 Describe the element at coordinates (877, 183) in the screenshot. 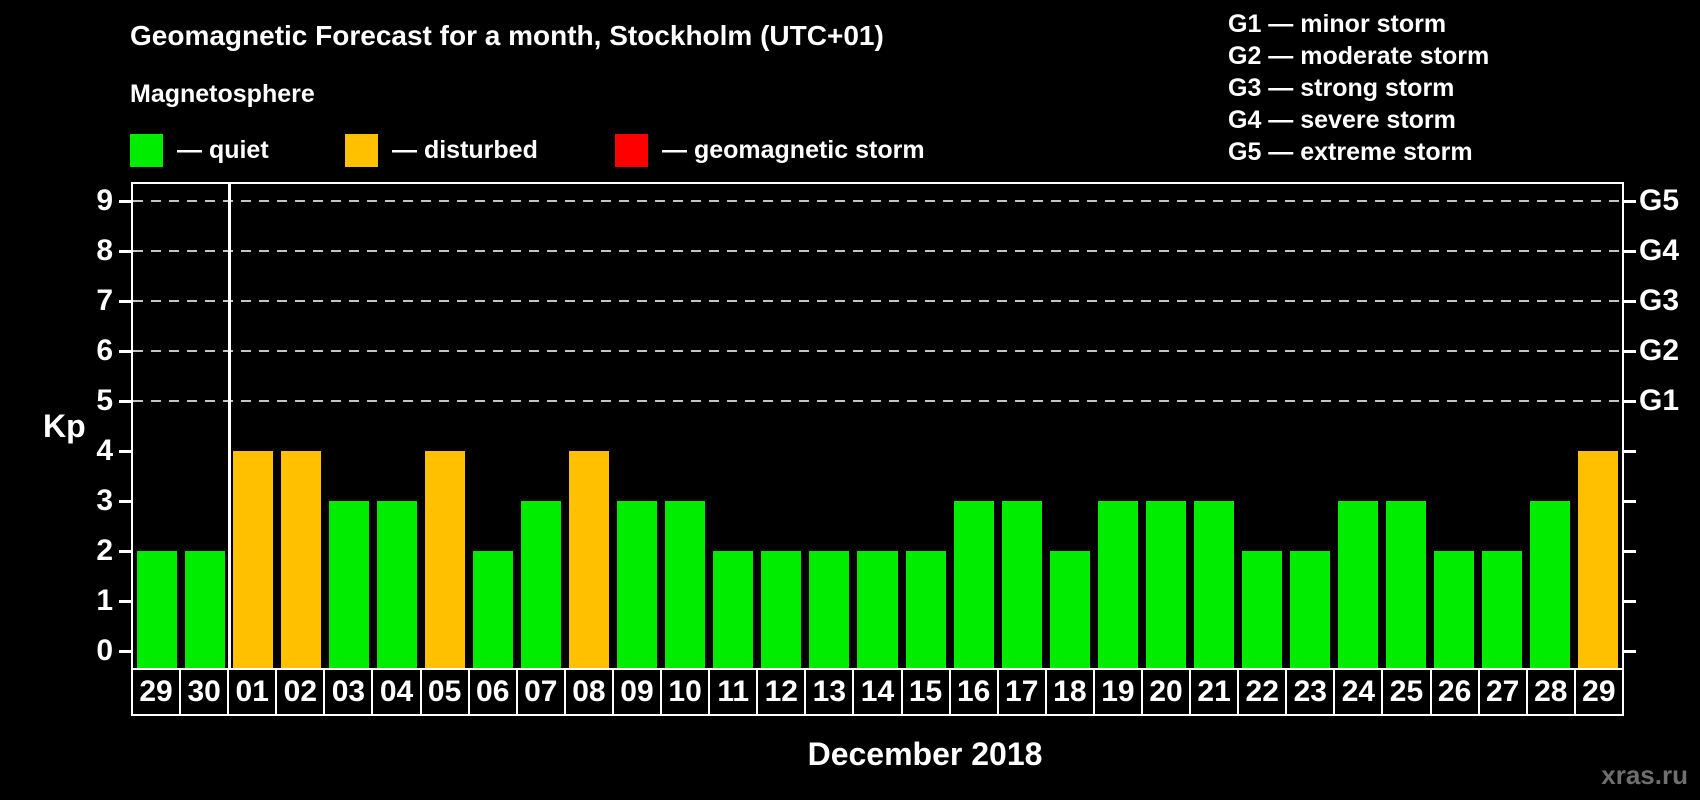

I see `plot-border-top` at that location.